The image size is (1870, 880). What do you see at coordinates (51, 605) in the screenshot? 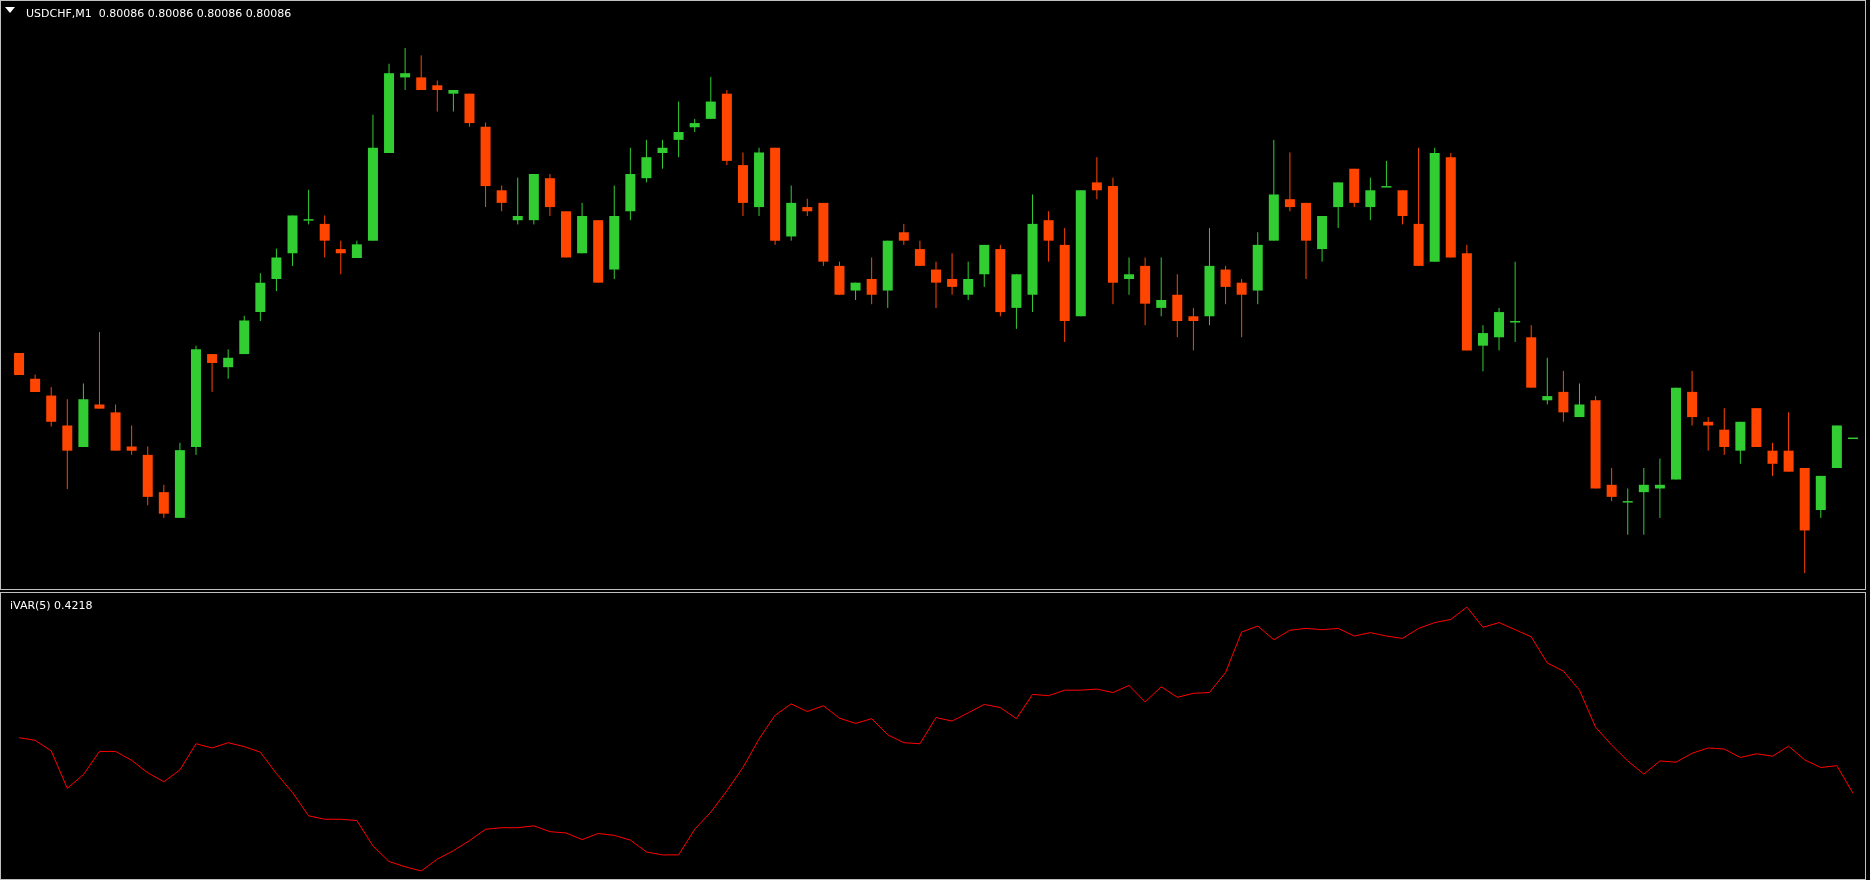
I see `chart-title: iVAR(5) 0.4218` at bounding box center [51, 605].